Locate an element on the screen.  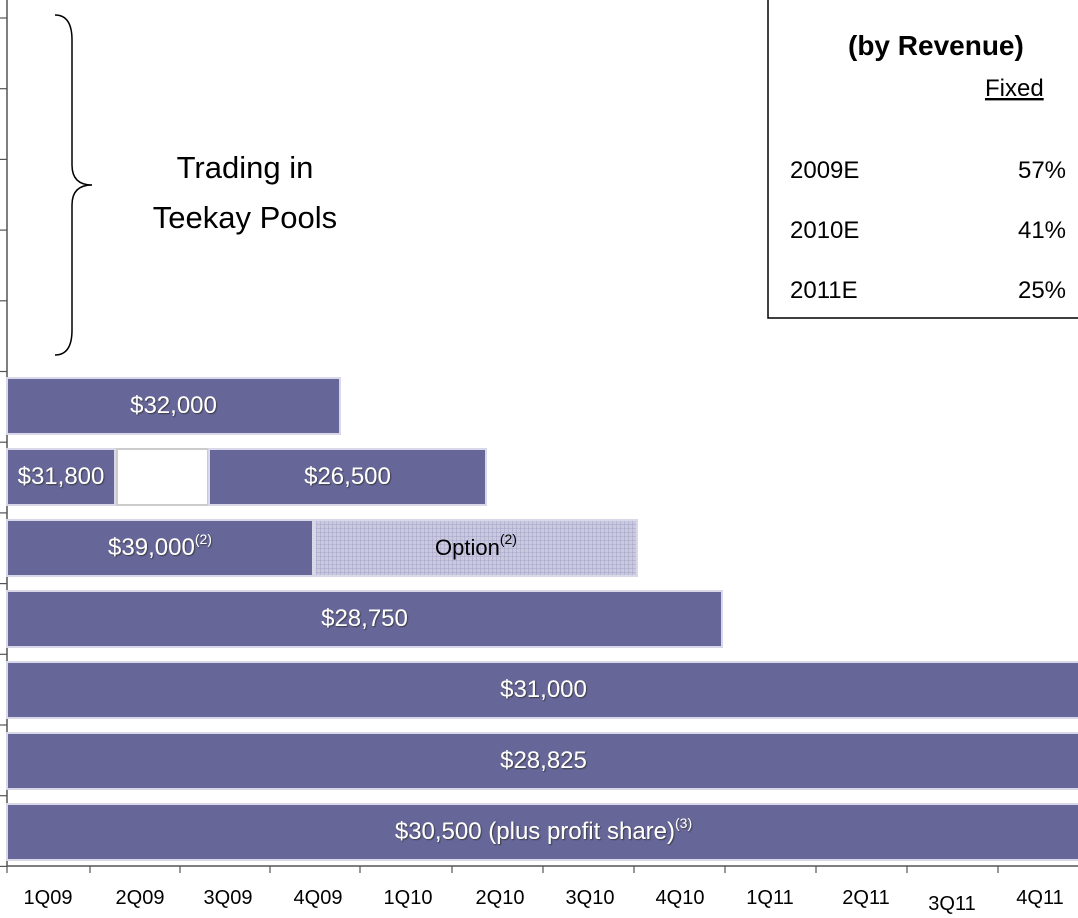
option-bar is located at coordinates (476, 548).